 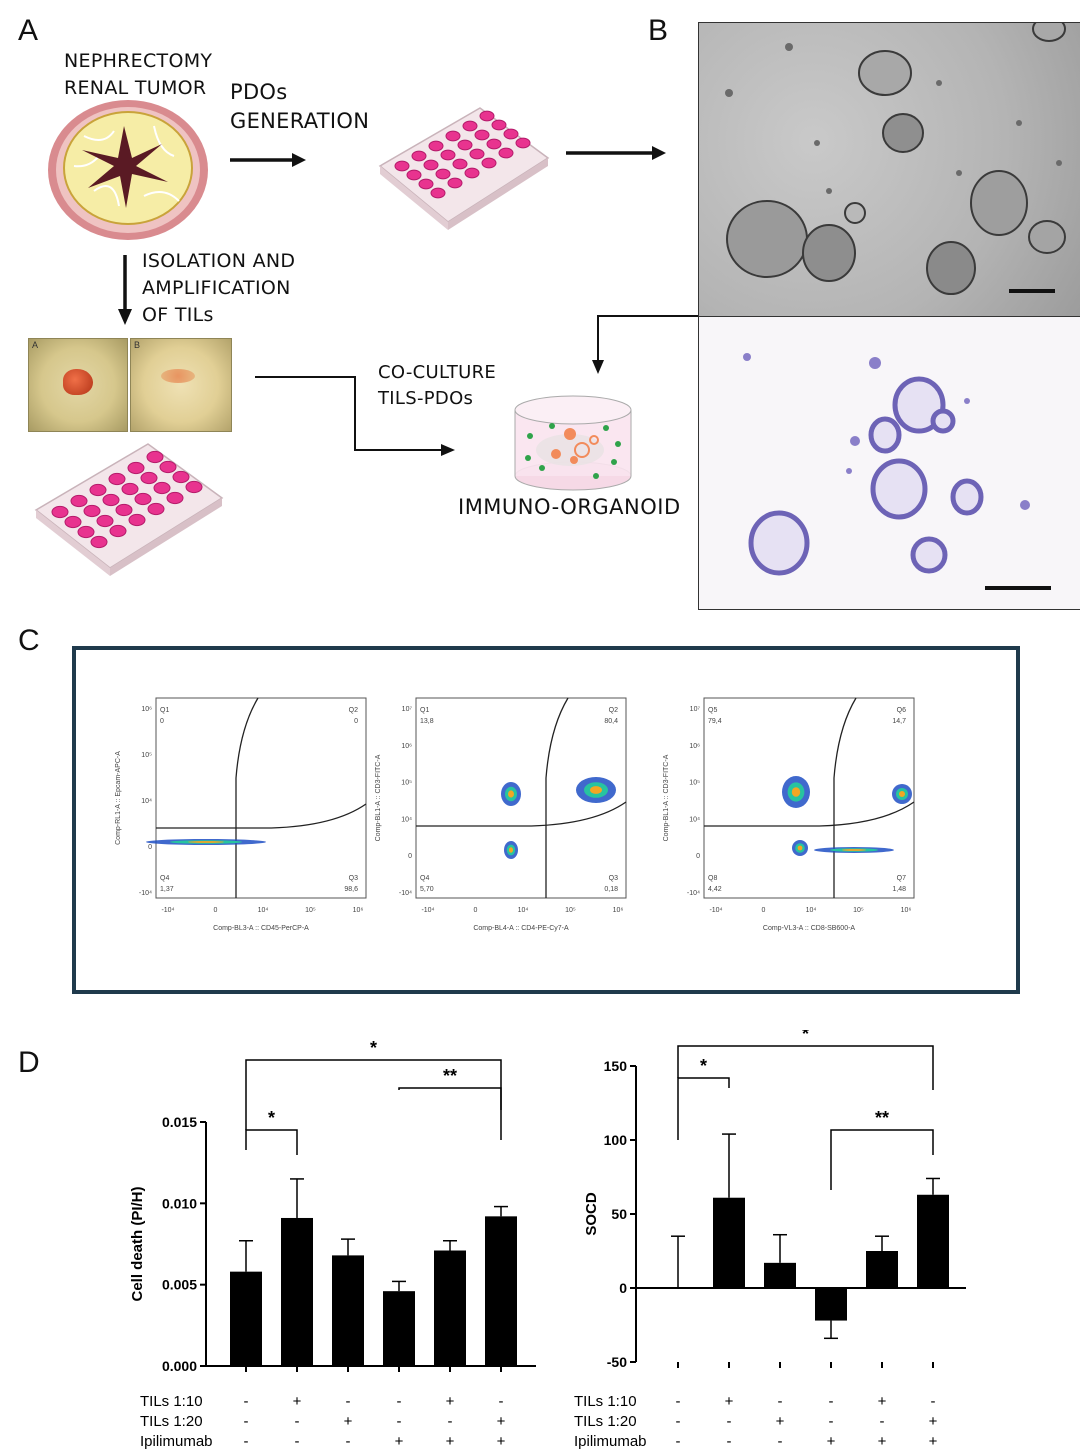 What do you see at coordinates (78, 382) in the screenshot?
I see `tissue-fragment` at bounding box center [78, 382].